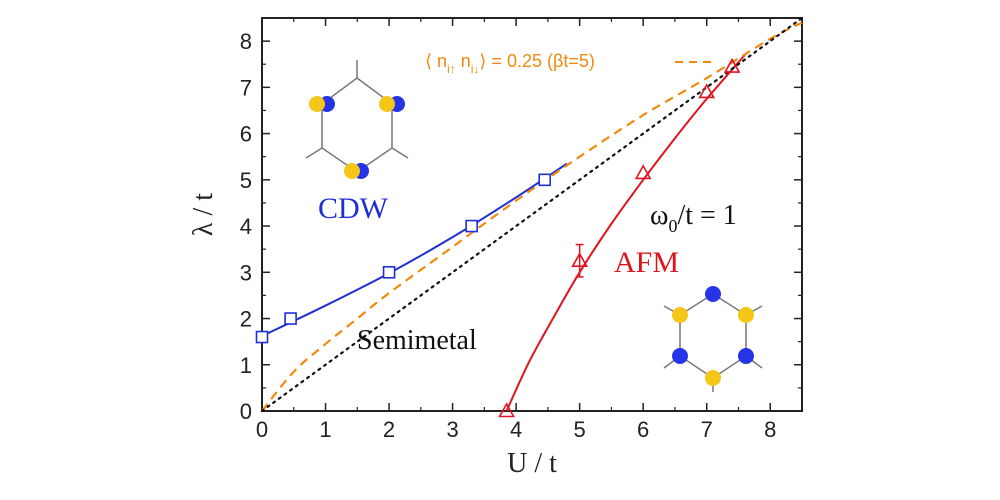 The image size is (1000, 500). Describe the element at coordinates (532, 463) in the screenshot. I see `x-axis-label: U / t` at that location.